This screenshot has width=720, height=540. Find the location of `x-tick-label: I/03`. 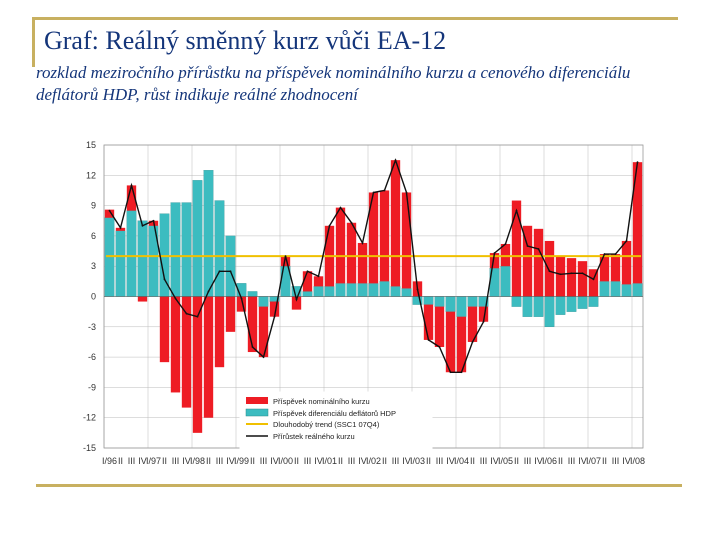

x-tick-label: I/03 is located at coordinates (417, 461).